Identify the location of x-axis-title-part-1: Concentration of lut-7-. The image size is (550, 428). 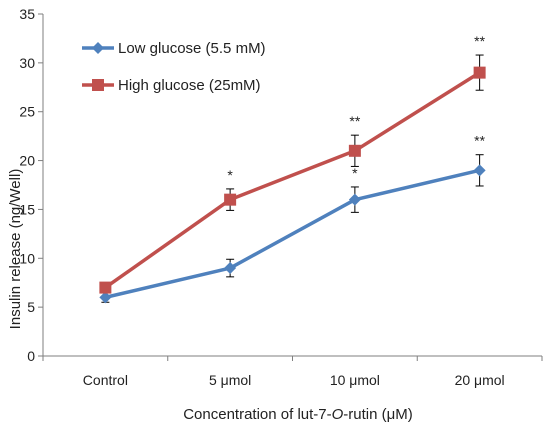
(257, 414).